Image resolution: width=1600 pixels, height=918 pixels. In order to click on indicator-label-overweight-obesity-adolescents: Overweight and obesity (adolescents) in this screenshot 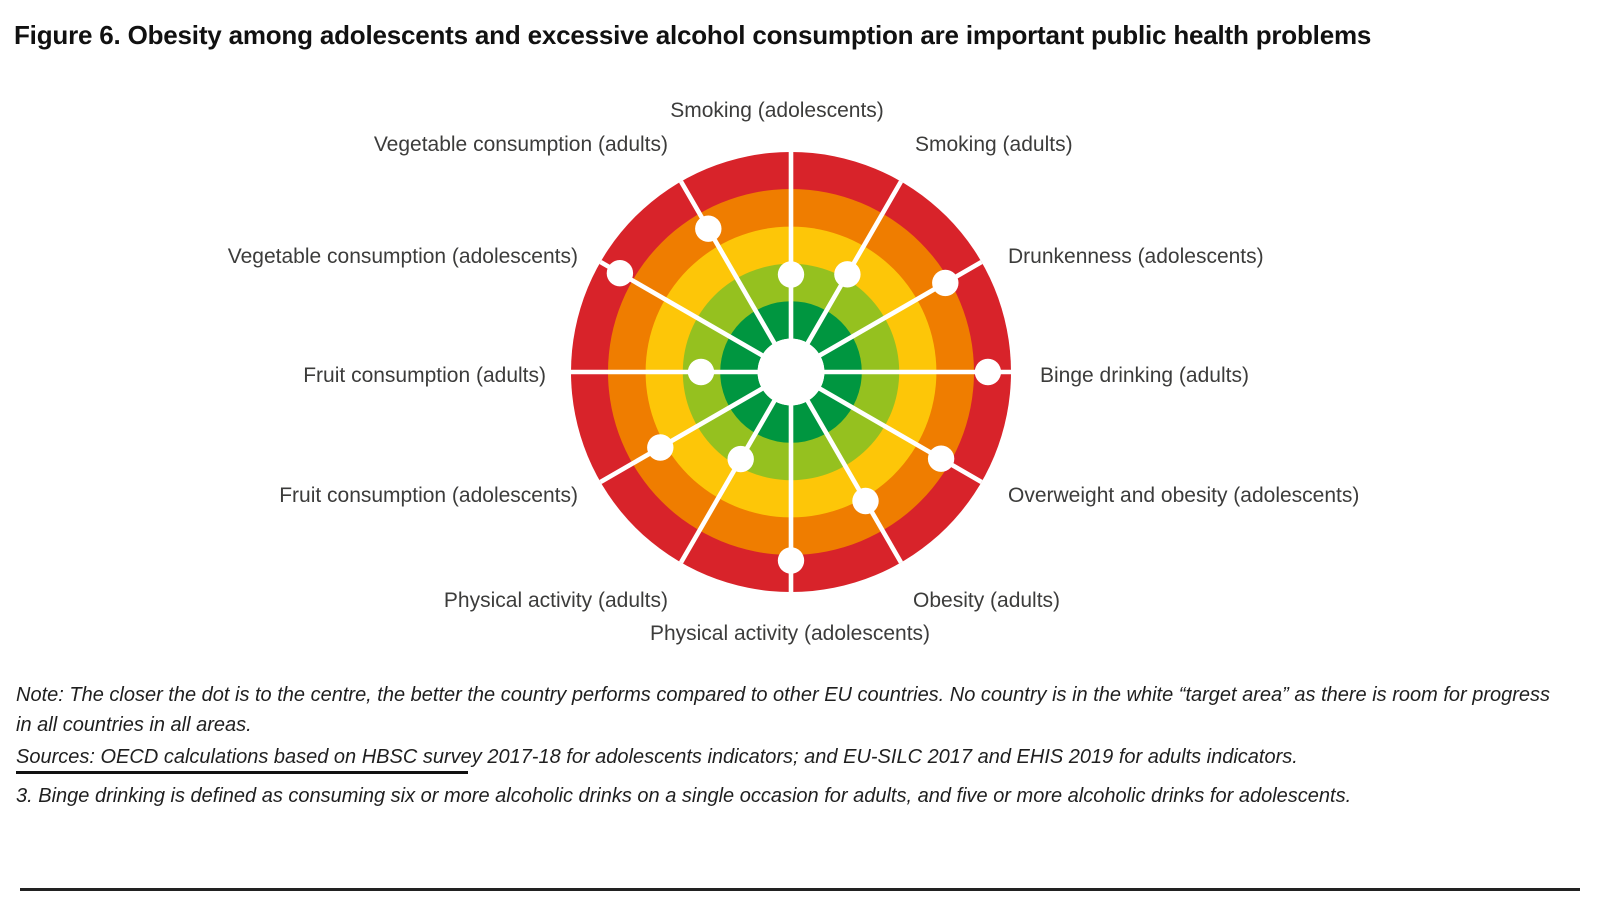, I will do `click(1184, 495)`.